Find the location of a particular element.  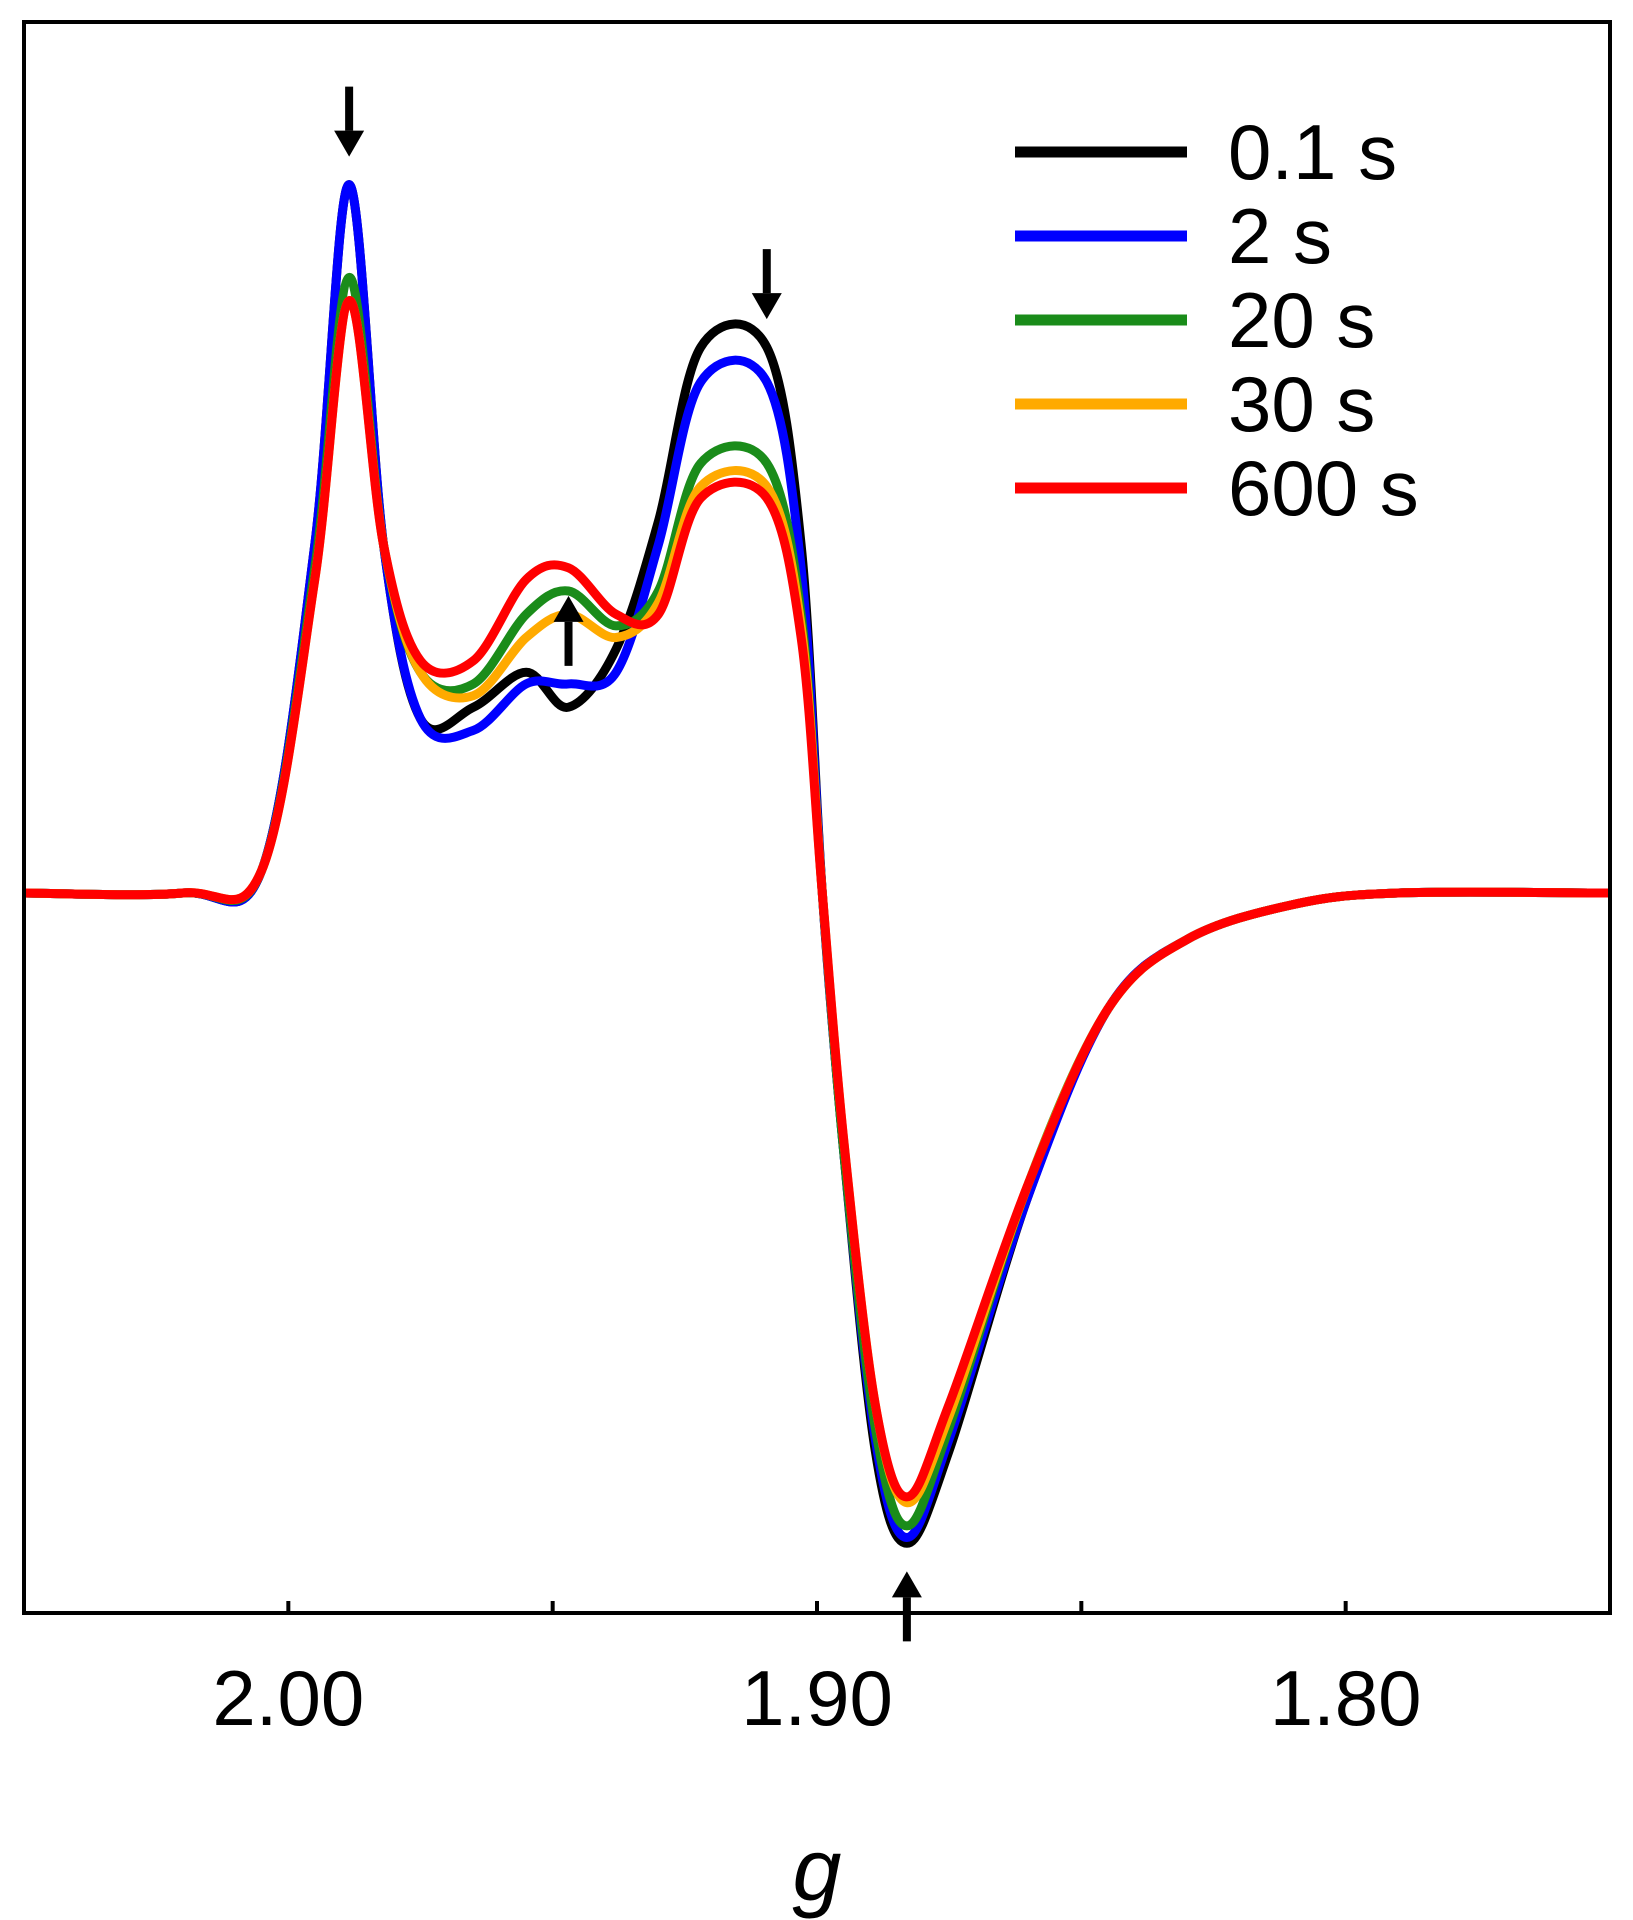

legend-item: 600 s is located at coordinates (1217, 488).